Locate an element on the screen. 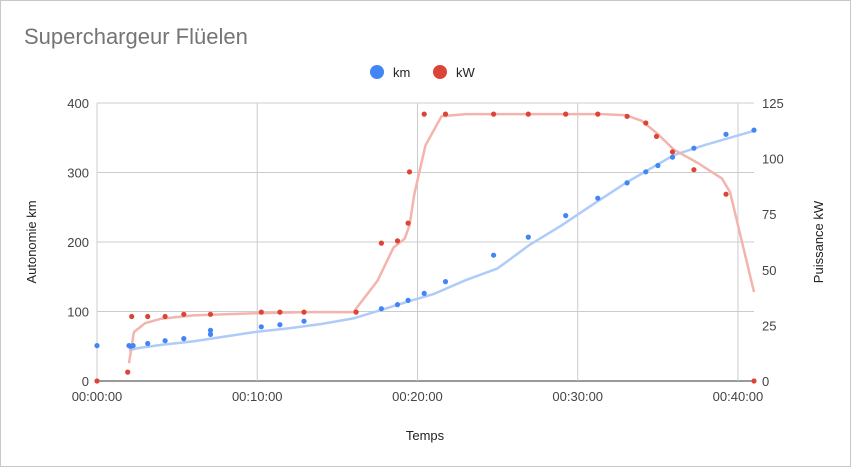 The width and height of the screenshot is (851, 467). x-tick-label: 00:00:00 is located at coordinates (97, 396).